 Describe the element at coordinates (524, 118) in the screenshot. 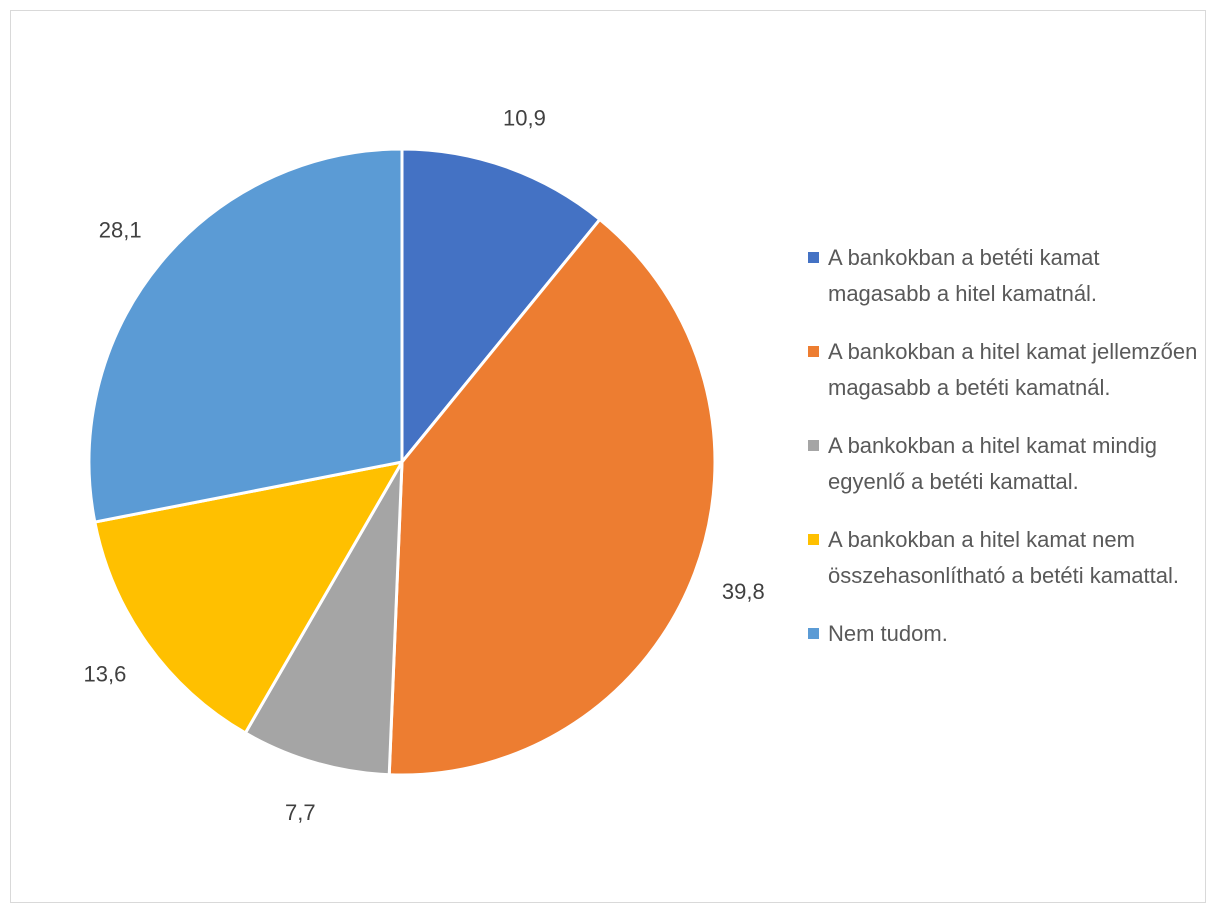

I see `data-label: 10,9` at that location.